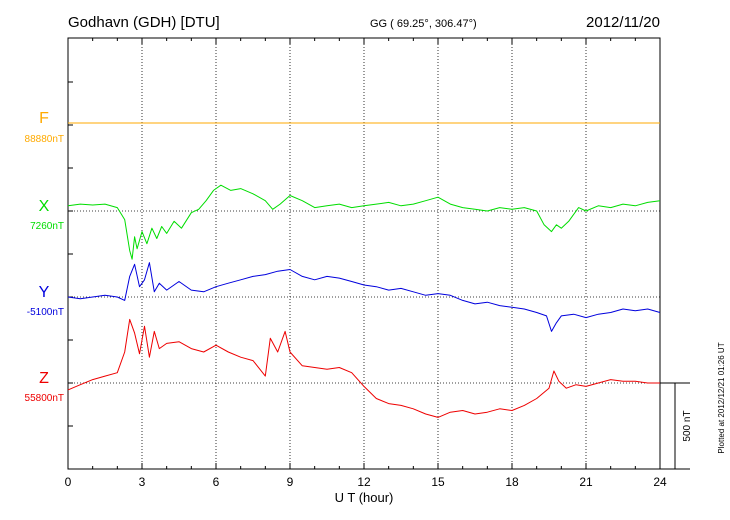 The image size is (730, 520). What do you see at coordinates (44, 398) in the screenshot?
I see `series-baseline-z: 55800nT` at bounding box center [44, 398].